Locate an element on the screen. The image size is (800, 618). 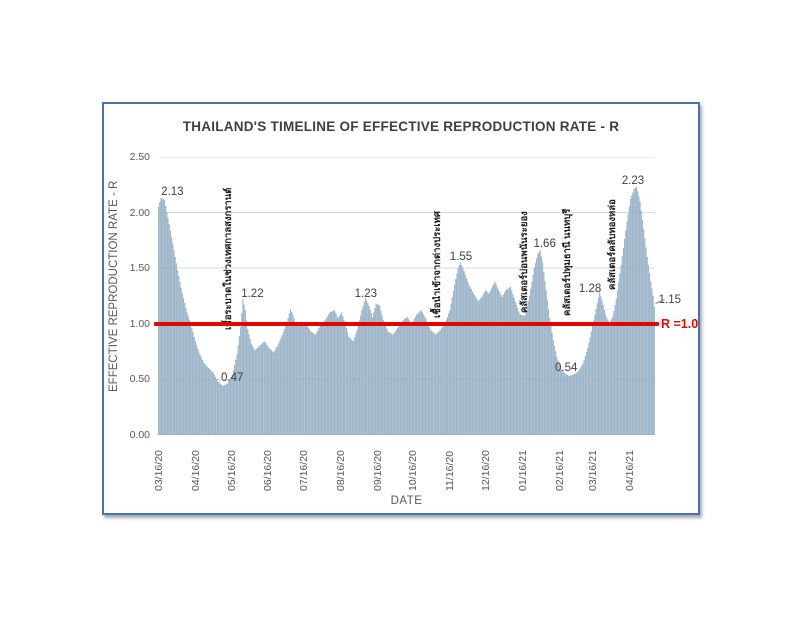
point-label-1-55: 1.55 is located at coordinates (461, 256).